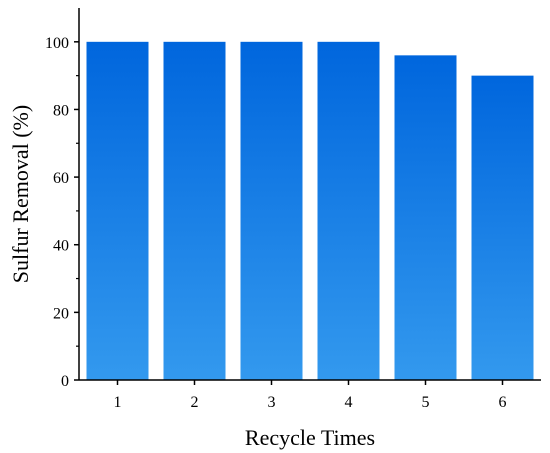 This screenshot has height=453, width=550. Describe the element at coordinates (61, 110) in the screenshot. I see `y-tick-label-80: 80` at that location.